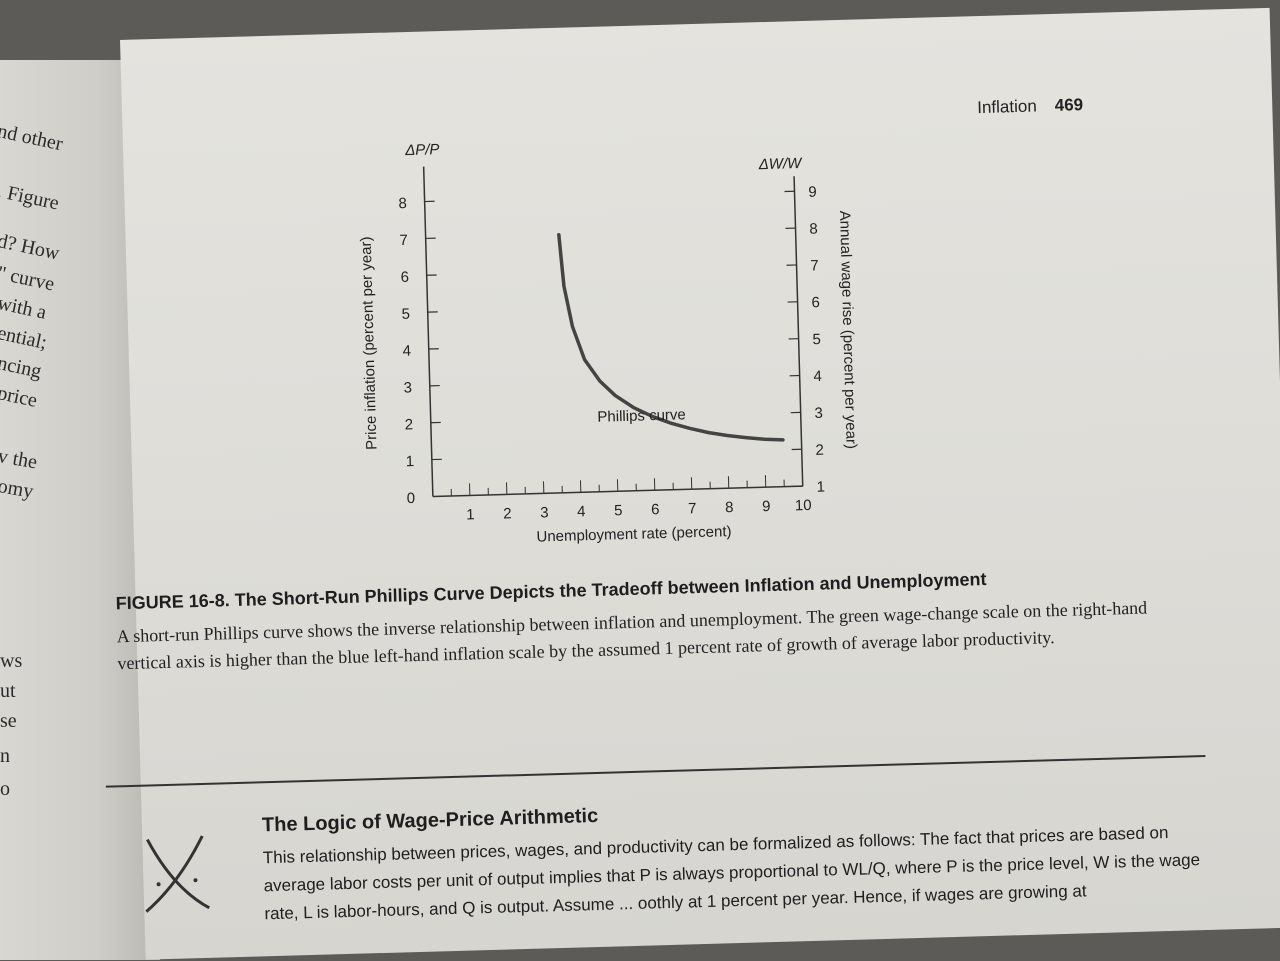 This screenshot has width=1280, height=961. I want to click on left-fragment: d? How, so click(30, 248).